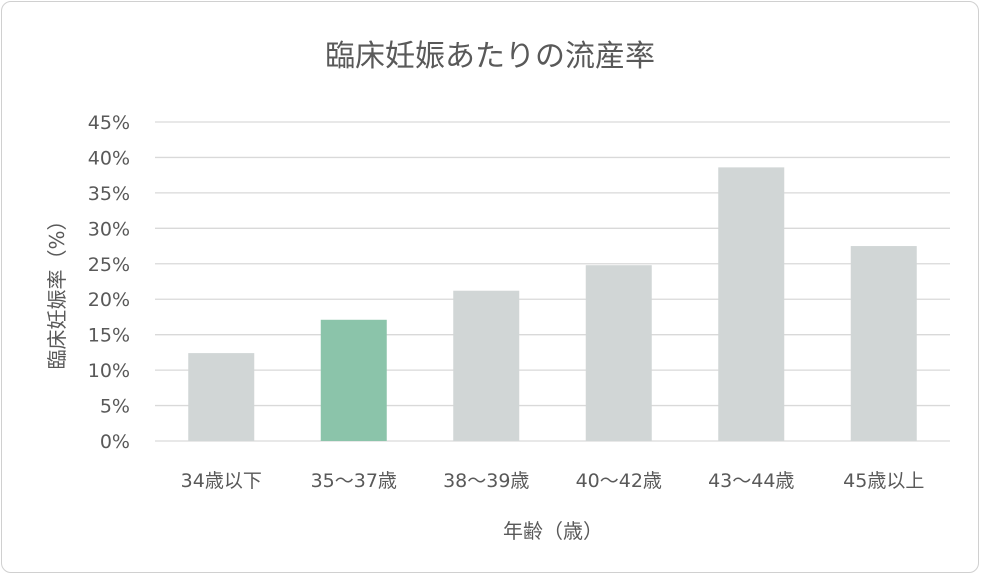  I want to click on y-tick-label: 25%, so click(109, 265).